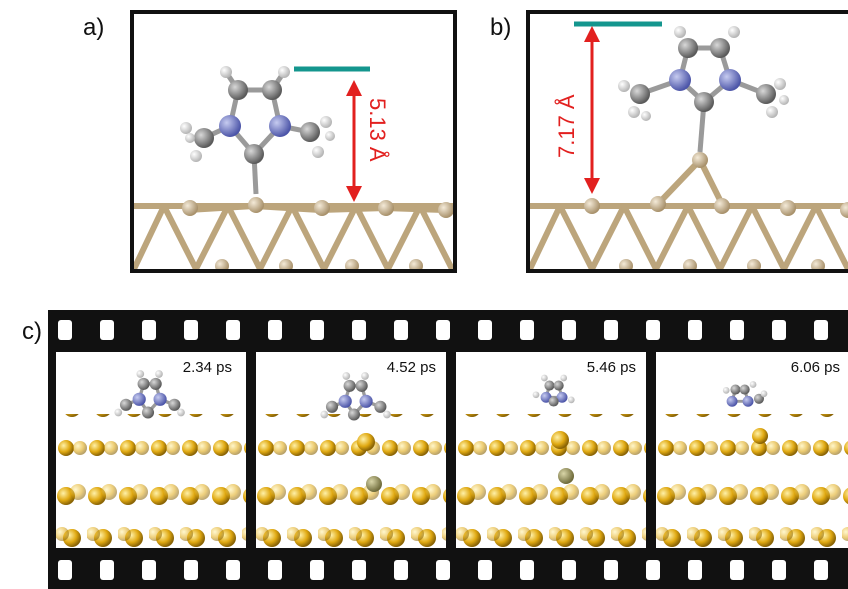 The height and width of the screenshot is (589, 848). I want to click on metal-lattice-b, so click(689, 213).